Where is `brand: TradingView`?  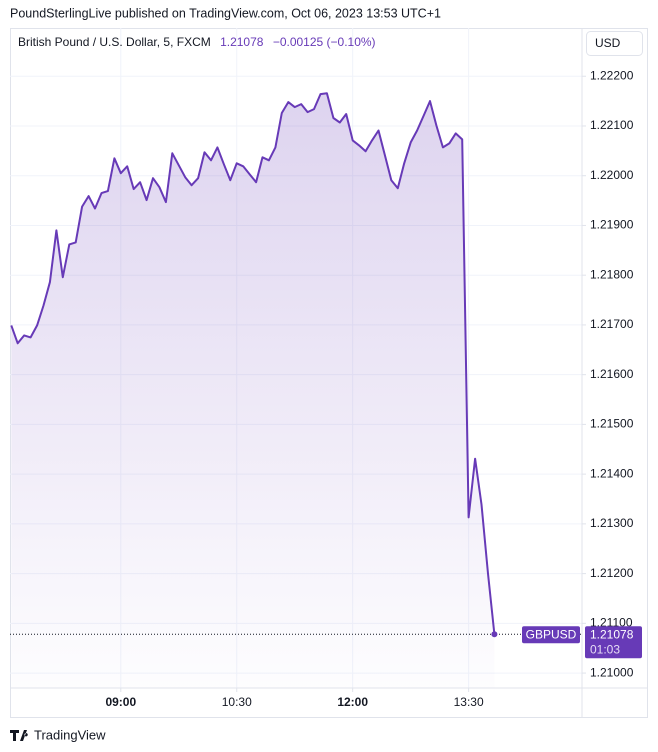
brand: TradingView is located at coordinates (70, 734).